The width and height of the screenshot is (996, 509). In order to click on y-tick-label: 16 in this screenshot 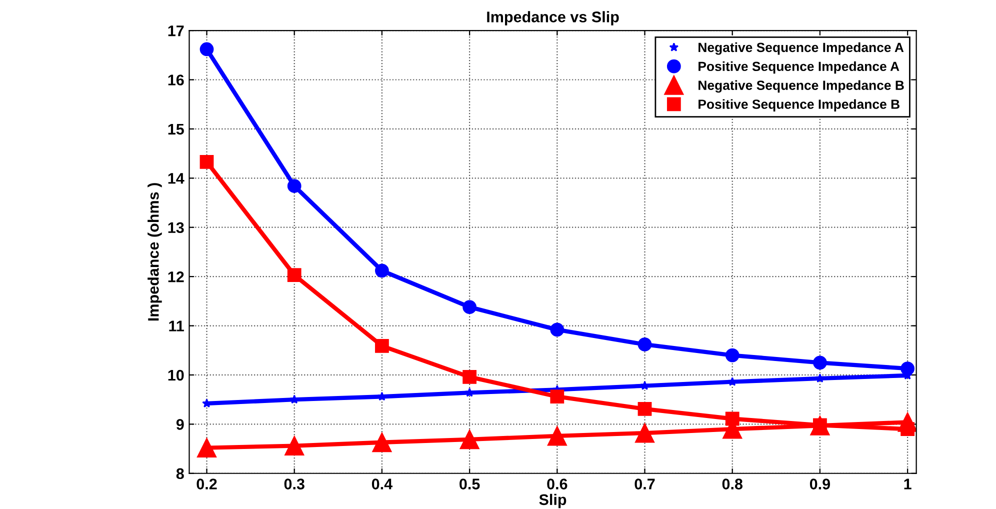, I will do `click(176, 80)`.